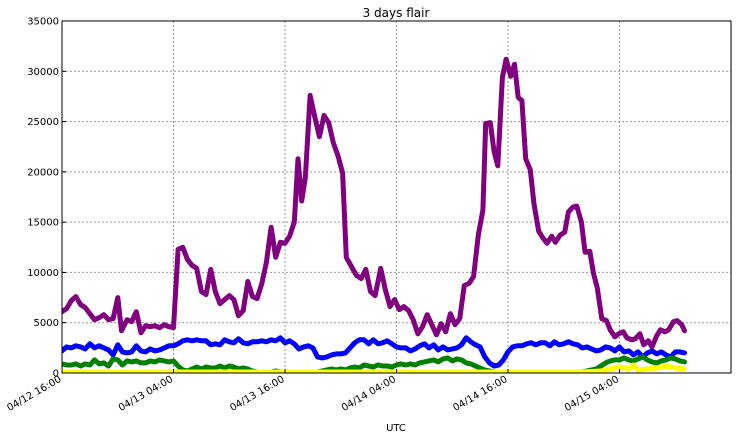  Describe the element at coordinates (43, 172) in the screenshot. I see `y-tick-label: 20000` at that location.